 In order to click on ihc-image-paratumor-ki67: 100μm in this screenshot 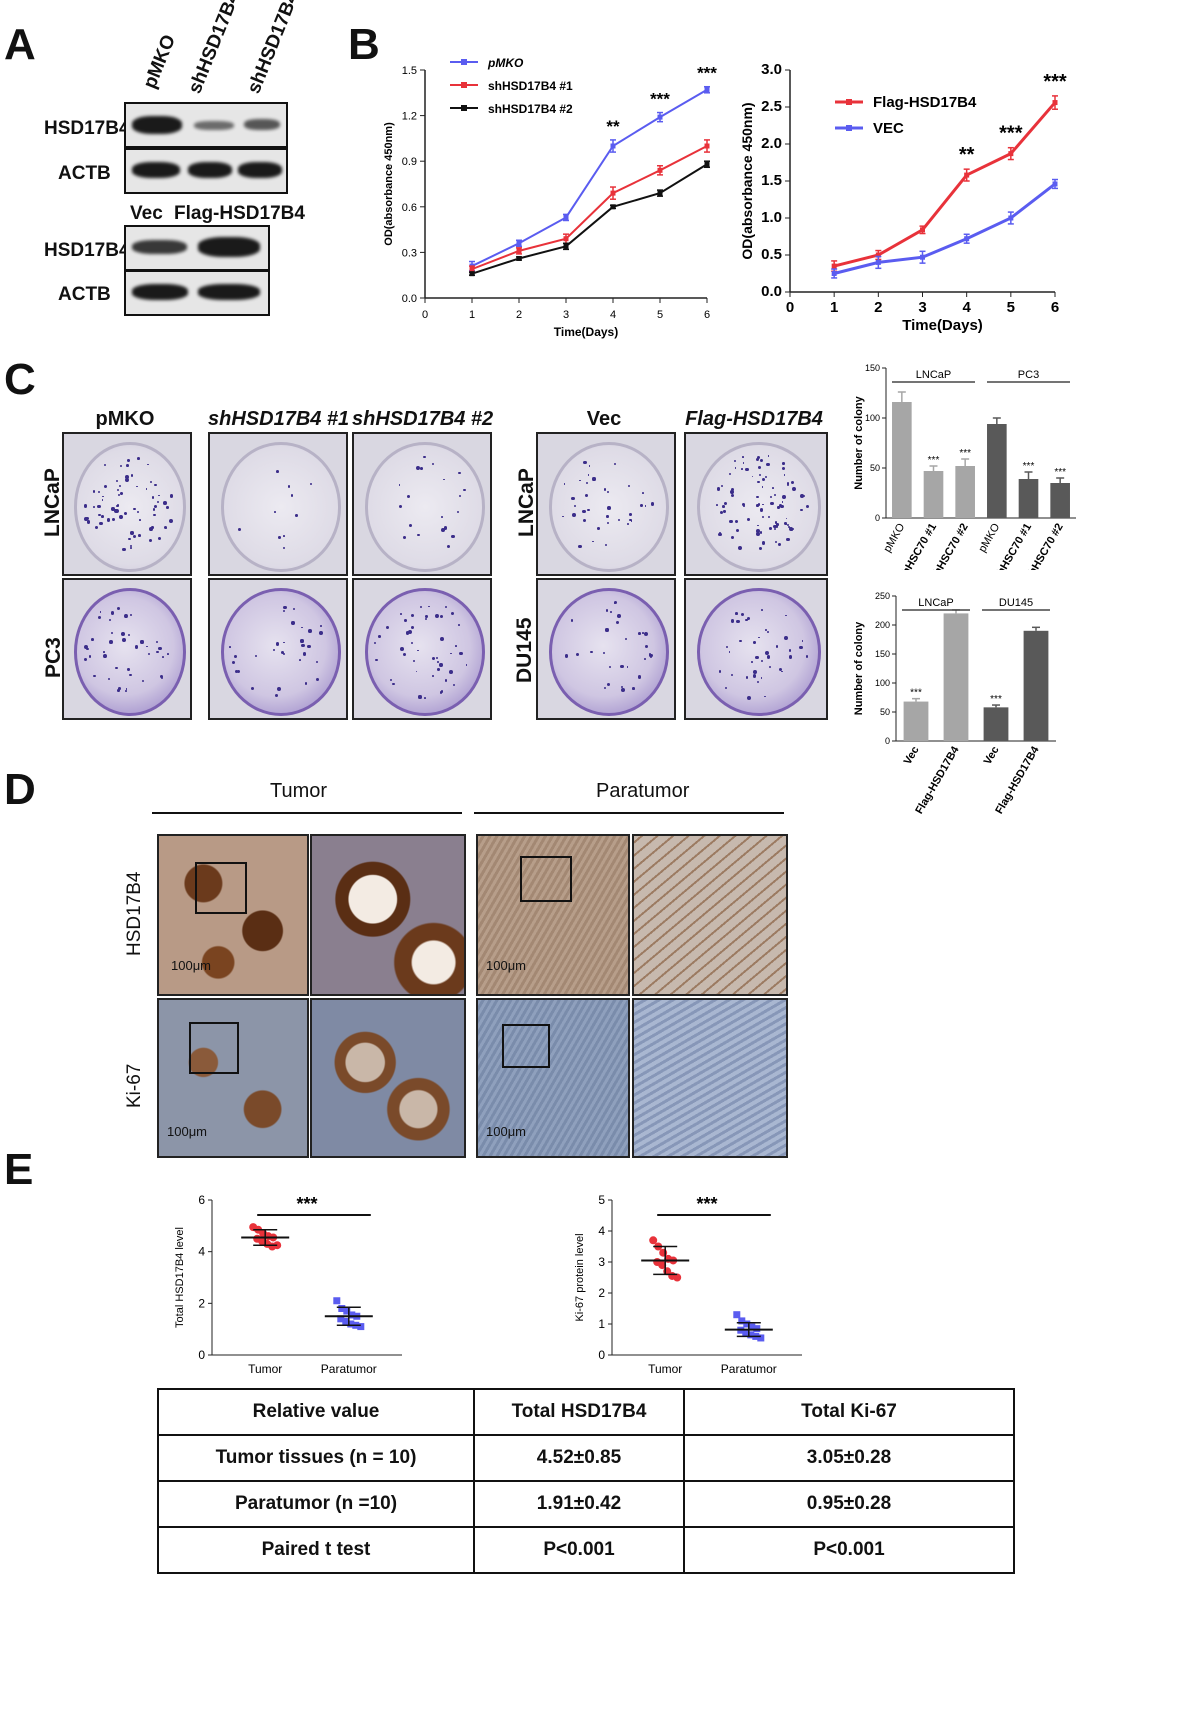, I will do `click(553, 1078)`.